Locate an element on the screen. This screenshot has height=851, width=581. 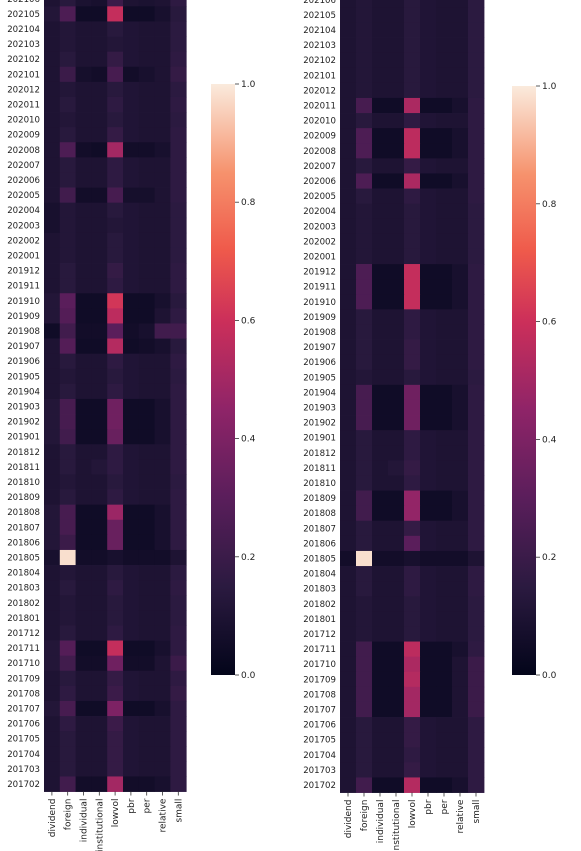
colorbar is located at coordinates (524, 380).